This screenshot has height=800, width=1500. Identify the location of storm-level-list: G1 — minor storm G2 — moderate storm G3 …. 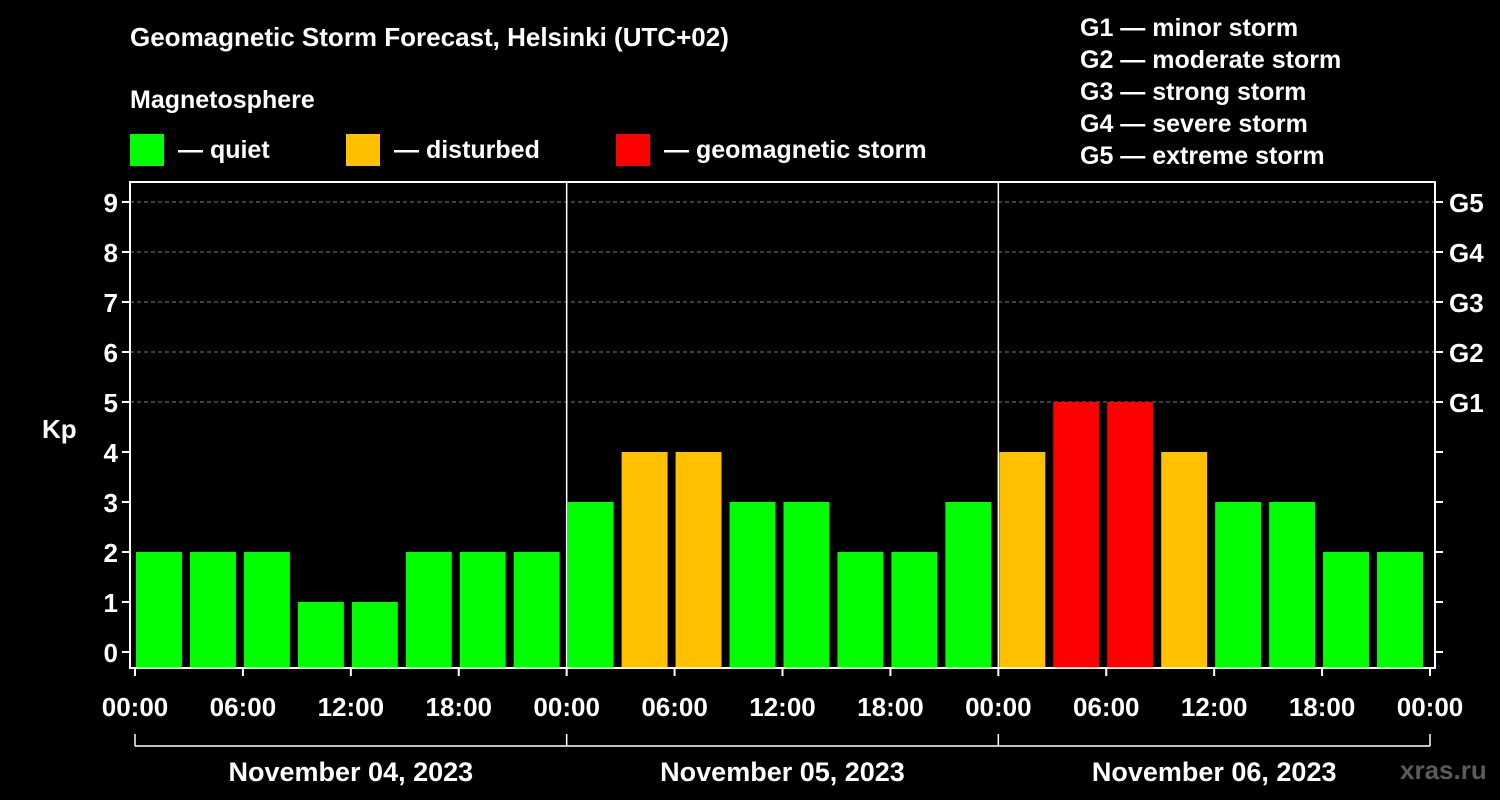
(1210, 92).